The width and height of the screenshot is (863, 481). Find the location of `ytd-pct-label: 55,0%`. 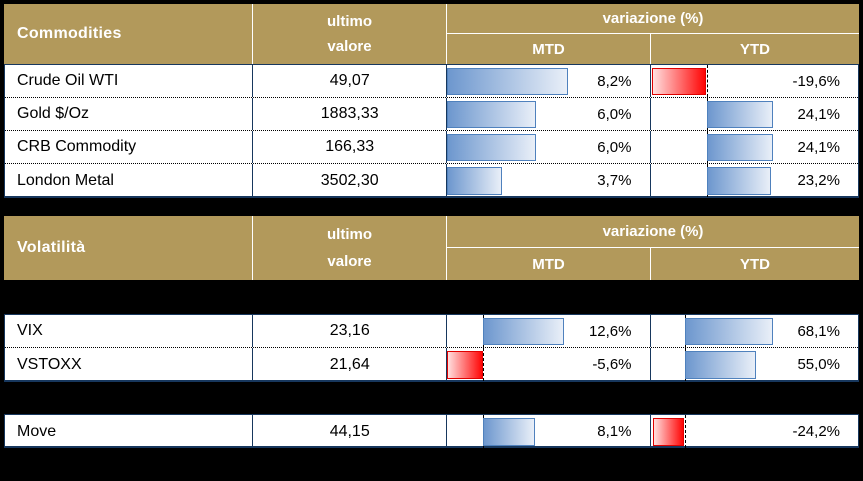

ytd-pct-label: 55,0% is located at coordinates (818, 364).